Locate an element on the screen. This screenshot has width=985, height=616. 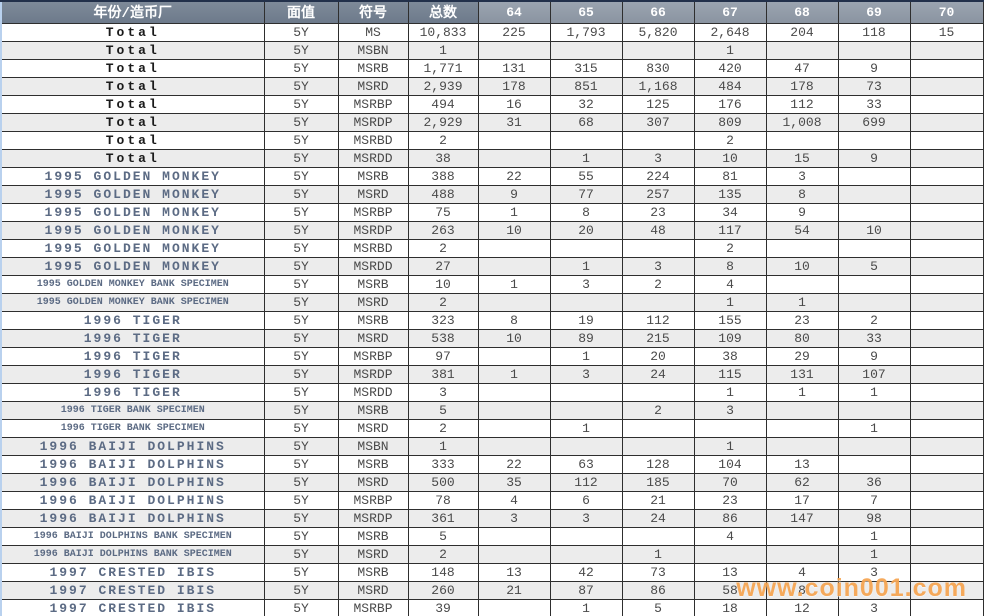
cell-grade-66: 128 is located at coordinates (658, 464).